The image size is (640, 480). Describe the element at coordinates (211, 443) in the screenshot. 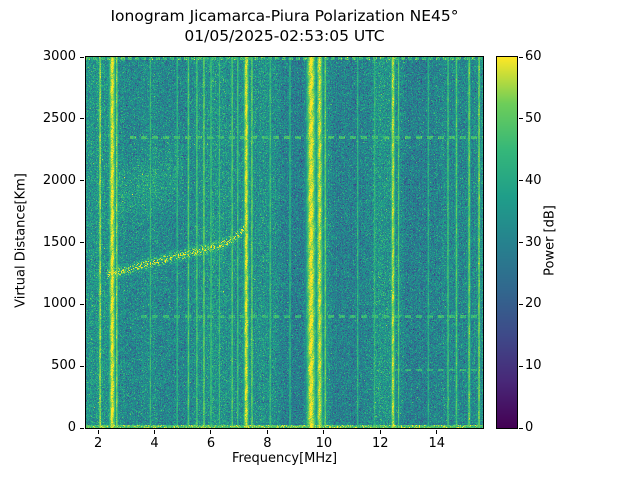

I see `x-tick-label: 6` at that location.